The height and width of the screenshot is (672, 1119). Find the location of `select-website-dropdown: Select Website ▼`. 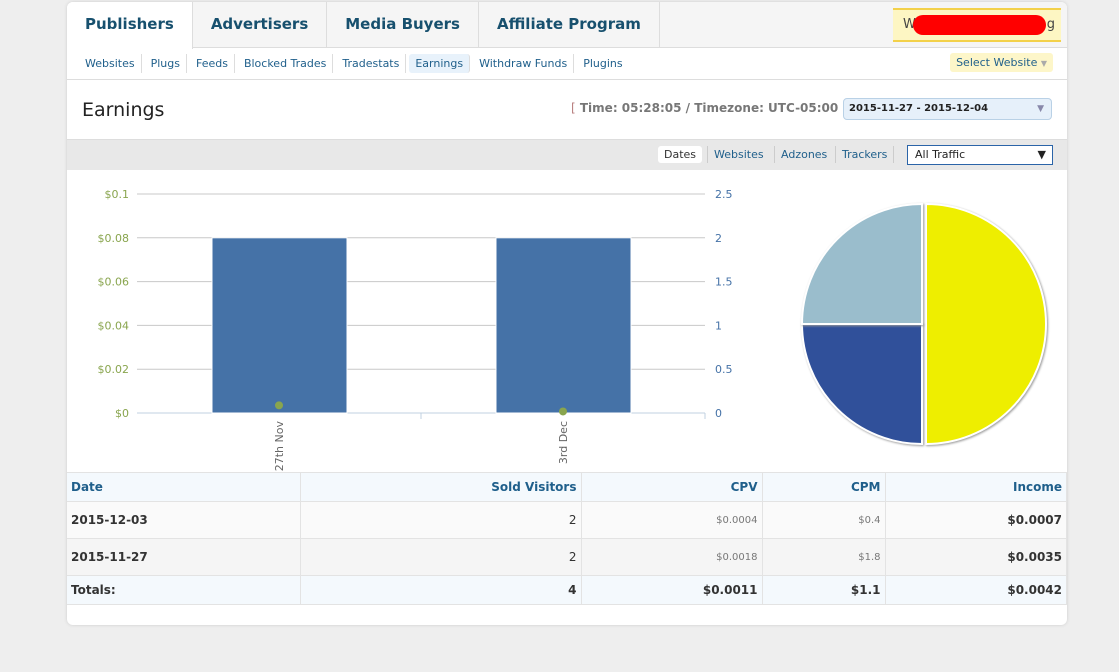

select-website-dropdown: Select Website ▼ is located at coordinates (1001, 62).